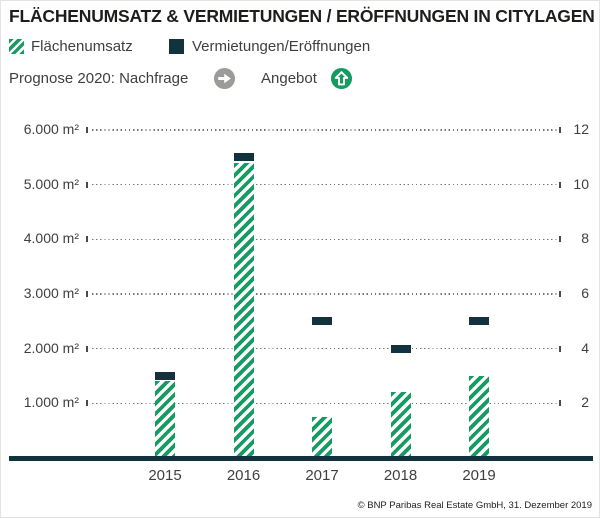 This screenshot has width=600, height=518. What do you see at coordinates (99, 78) in the screenshot?
I see `prognose-label: Prognose 2020: Nachfrage` at bounding box center [99, 78].